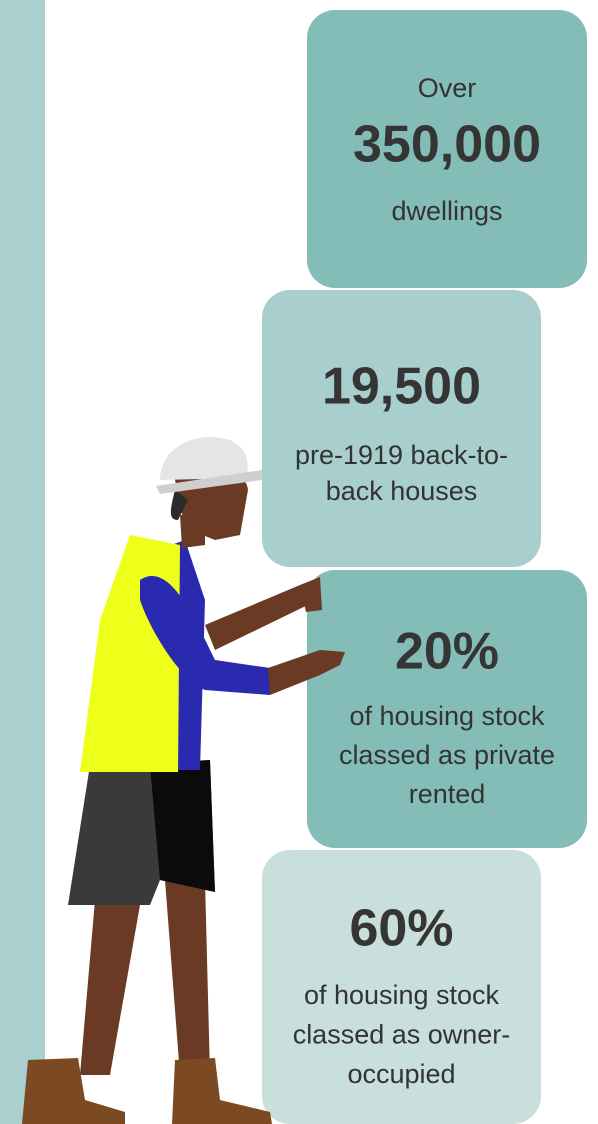  What do you see at coordinates (447, 755) in the screenshot?
I see `stat-description: classed as private` at bounding box center [447, 755].